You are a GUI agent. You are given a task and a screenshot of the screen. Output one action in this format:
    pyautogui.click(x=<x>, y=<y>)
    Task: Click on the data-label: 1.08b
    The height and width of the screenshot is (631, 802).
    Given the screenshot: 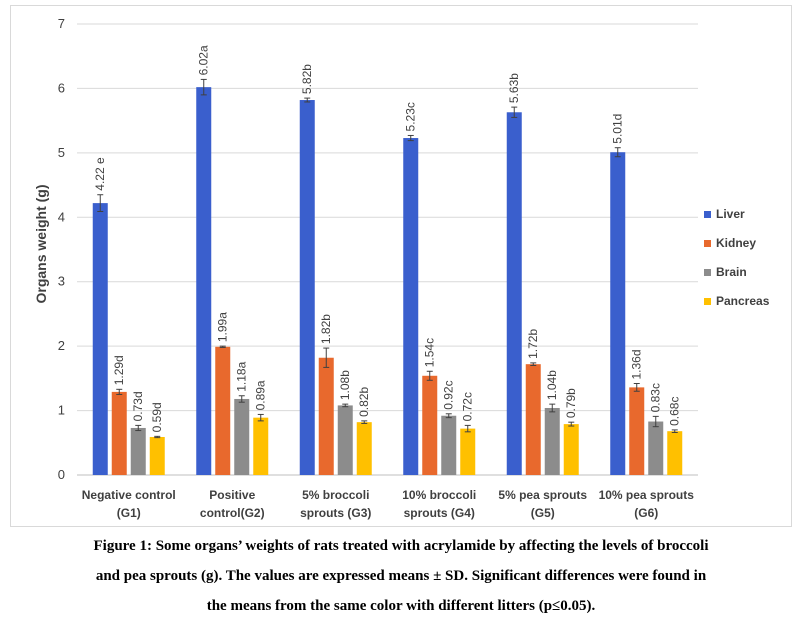 What is the action you would take?
    pyautogui.click(x=345, y=385)
    